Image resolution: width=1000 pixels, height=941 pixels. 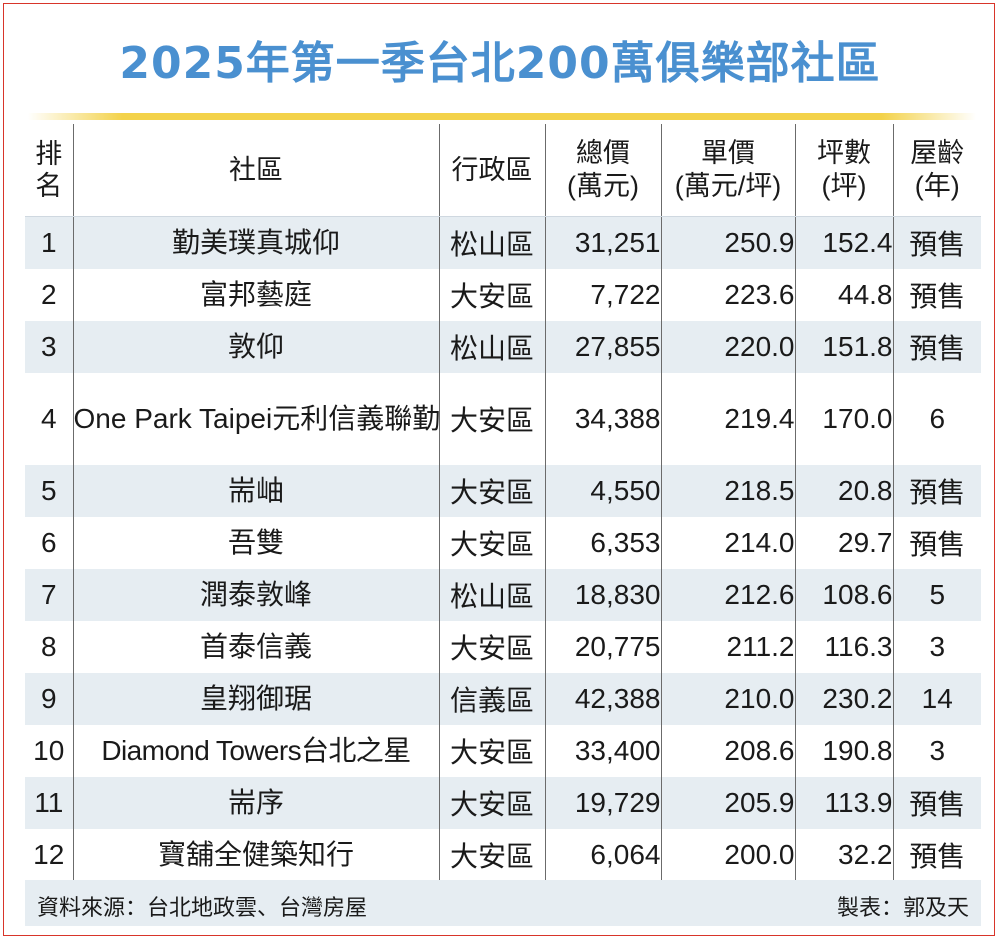 What do you see at coordinates (728, 295) in the screenshot?
I see `cell-unit-price: 223.6` at bounding box center [728, 295].